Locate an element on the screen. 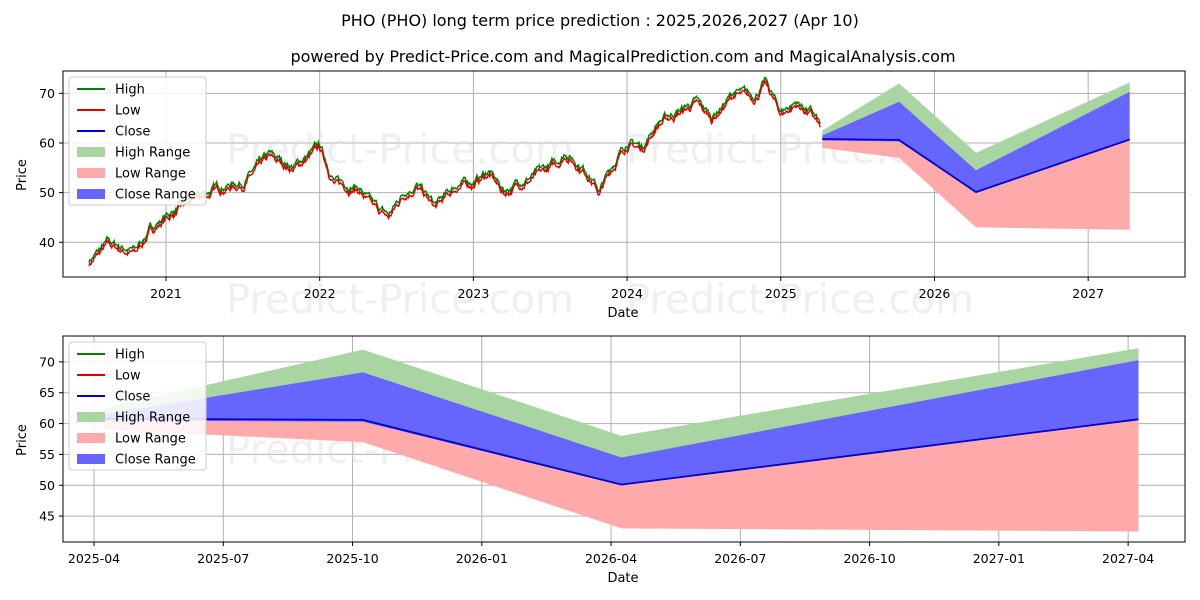 This screenshot has height=600, width=1200. x-tick-label: 2024 is located at coordinates (627, 293).